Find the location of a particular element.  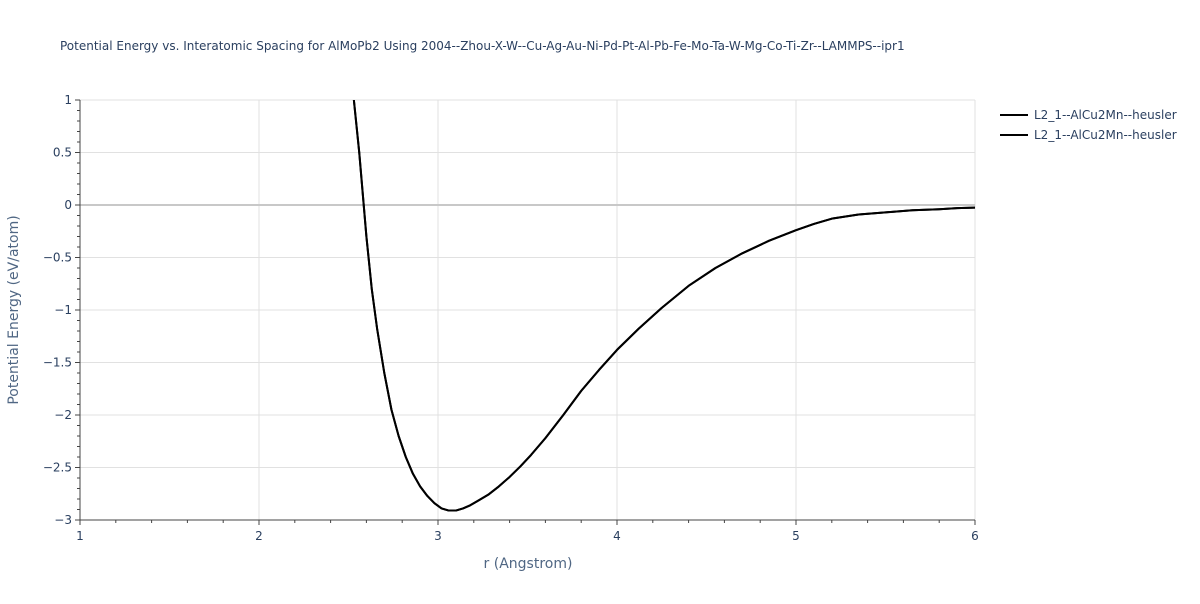

y-tick-label: −2.5 is located at coordinates (57, 468).